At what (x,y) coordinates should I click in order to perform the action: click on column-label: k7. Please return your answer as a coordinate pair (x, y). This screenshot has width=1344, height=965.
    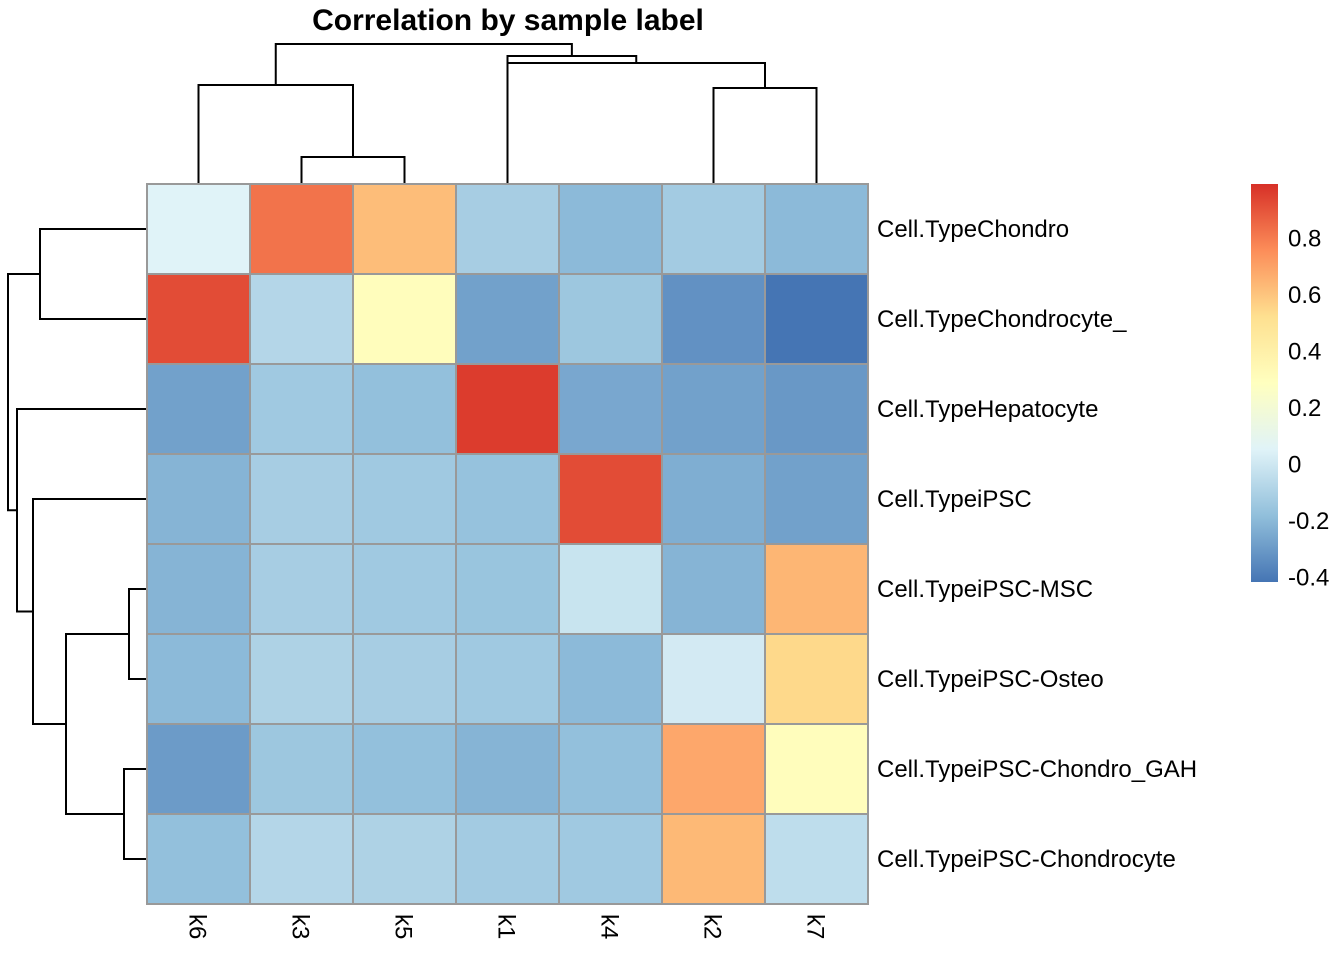
    Looking at the image, I should click on (815, 926).